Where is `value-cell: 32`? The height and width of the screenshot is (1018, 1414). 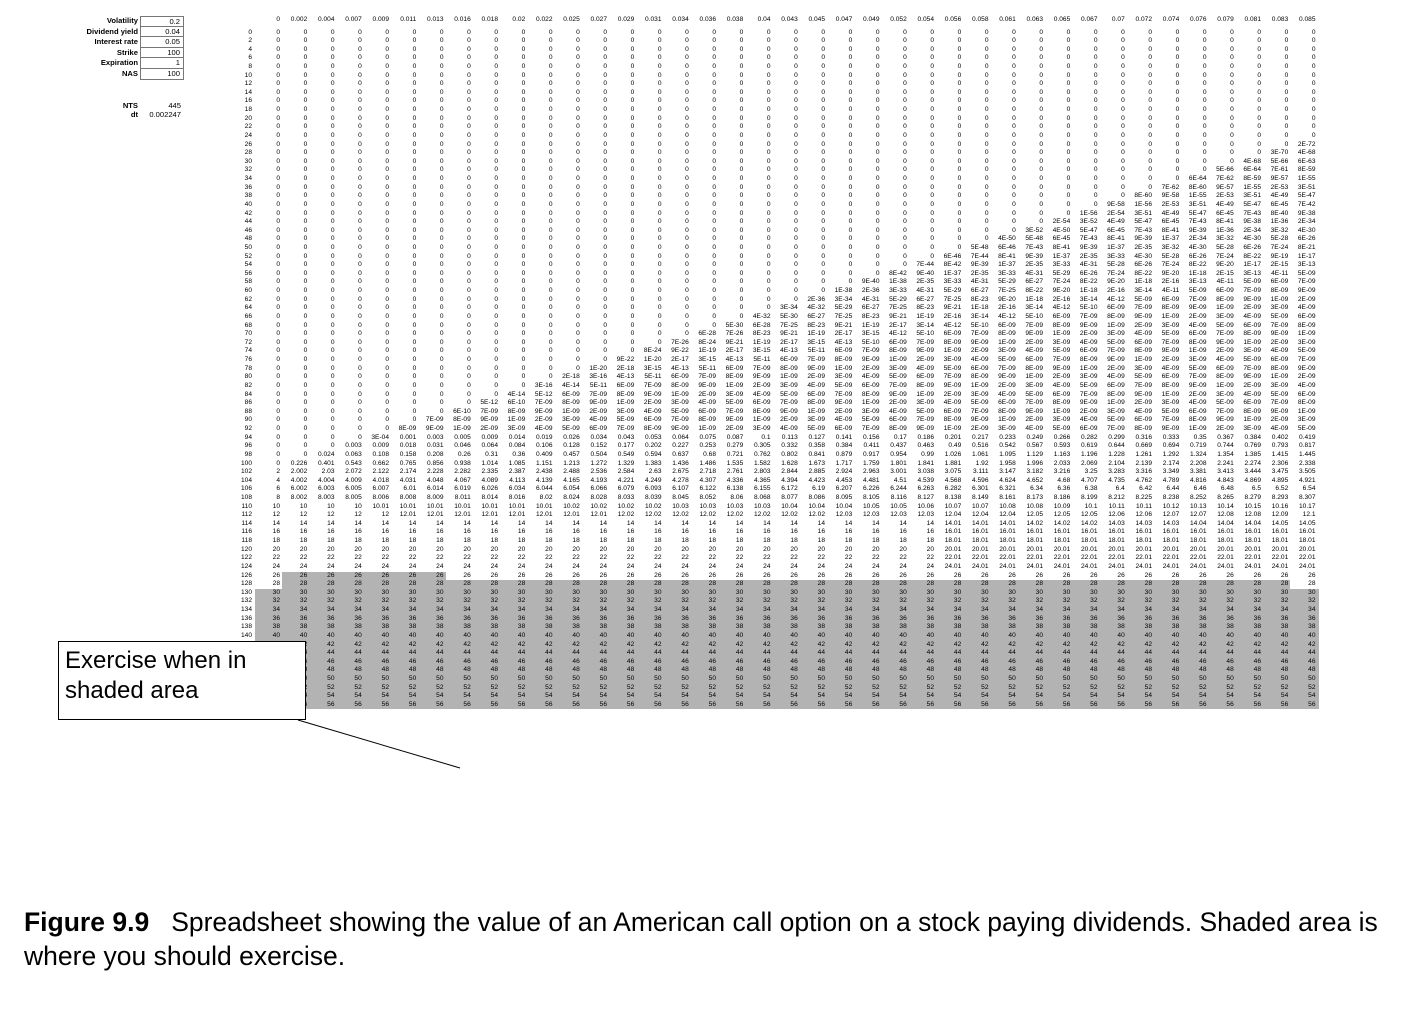
value-cell: 32 is located at coordinates (685, 601).